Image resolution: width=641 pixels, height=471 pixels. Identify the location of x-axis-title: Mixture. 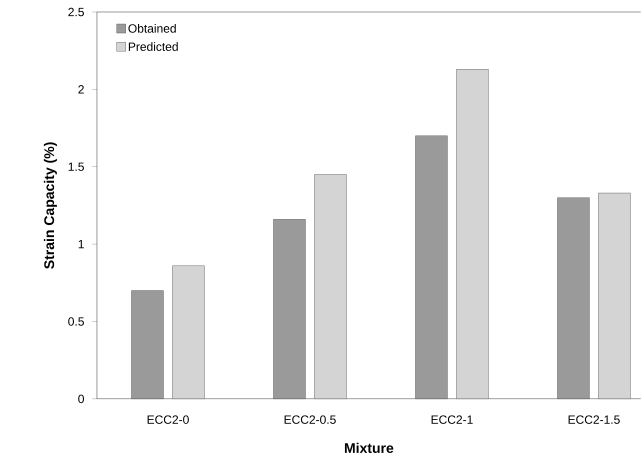
(369, 448).